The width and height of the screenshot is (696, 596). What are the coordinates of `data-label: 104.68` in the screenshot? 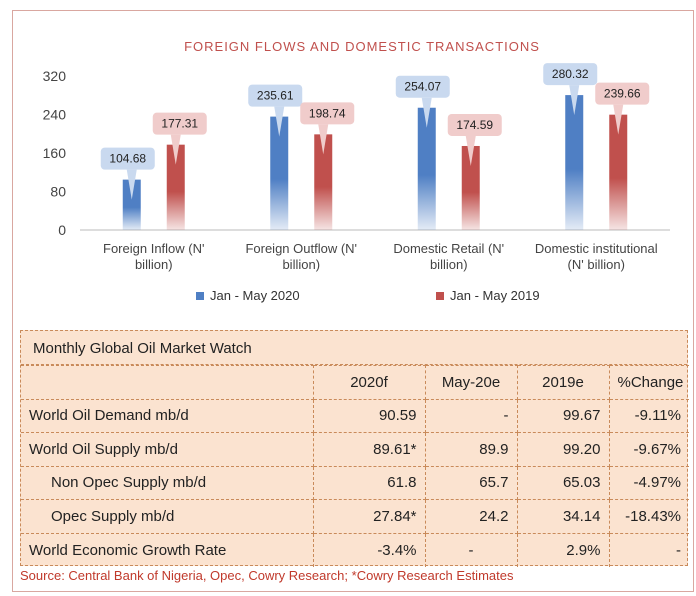 It's located at (127, 159).